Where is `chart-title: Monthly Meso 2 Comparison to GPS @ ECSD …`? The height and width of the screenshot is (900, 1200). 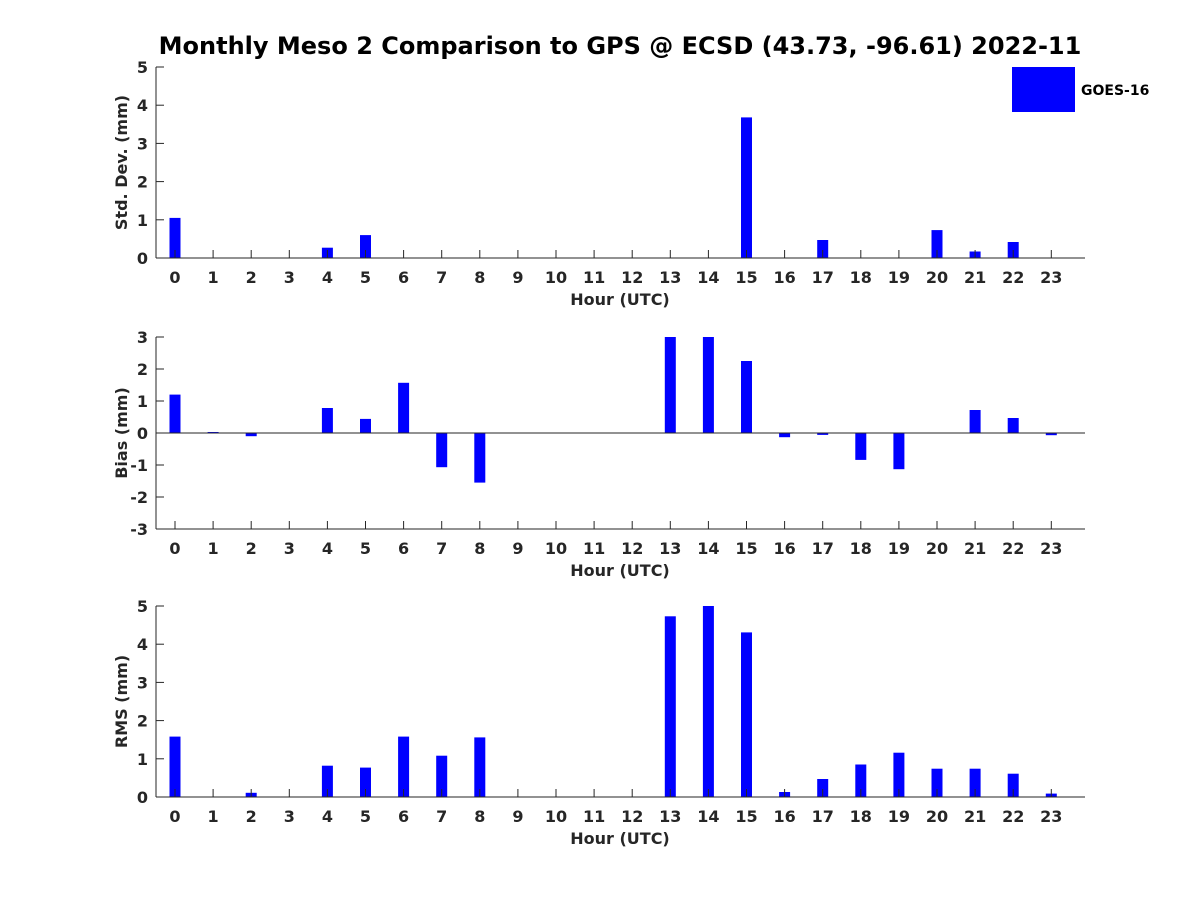
chart-title: Monthly Meso 2 Comparison to GPS @ ECSD … is located at coordinates (620, 46).